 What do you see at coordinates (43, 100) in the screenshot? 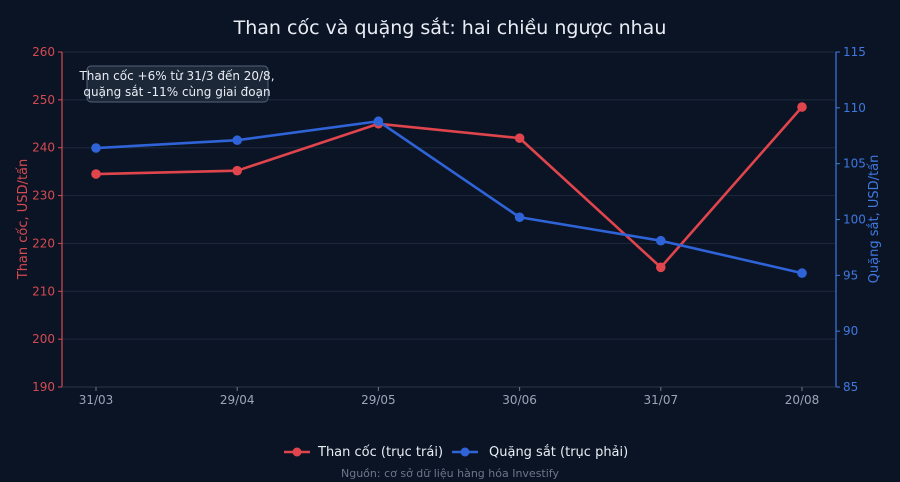
I see `y-left-tick-label: 250` at bounding box center [43, 100].